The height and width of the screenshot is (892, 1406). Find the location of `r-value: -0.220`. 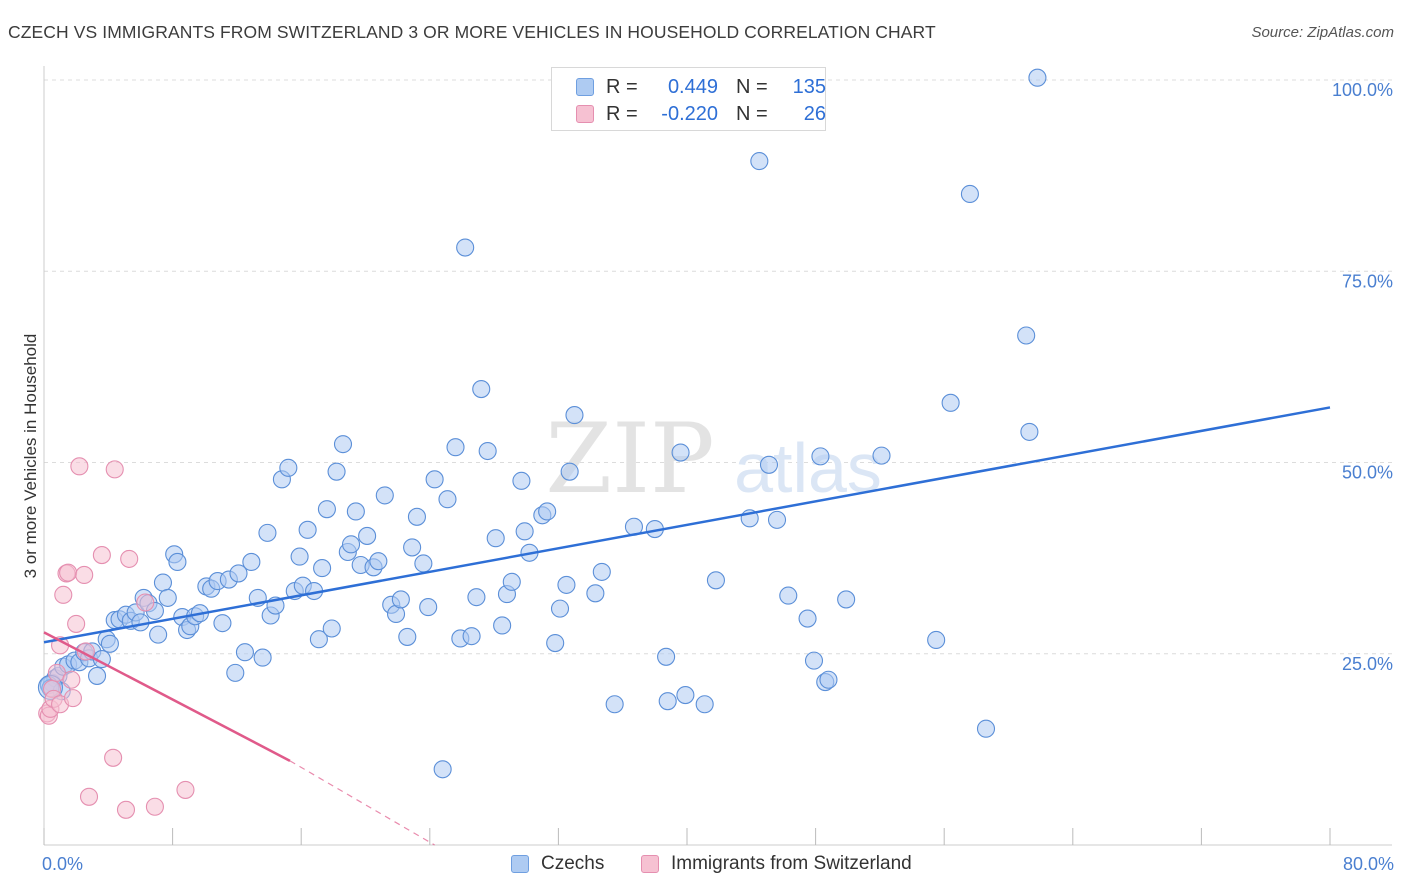

r-value: -0.220 is located at coordinates (689, 113).